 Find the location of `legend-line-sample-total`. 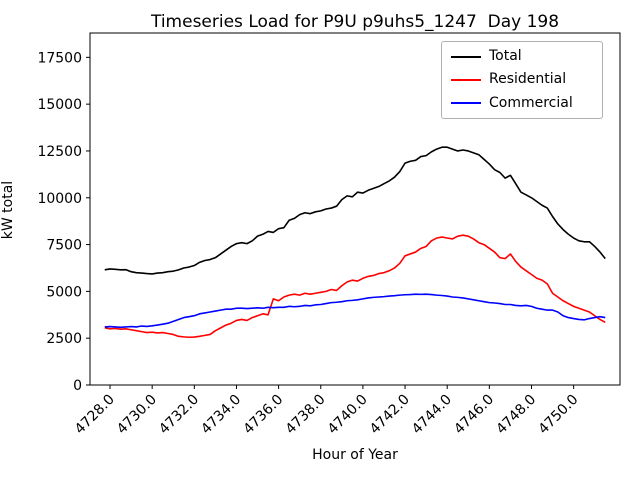

legend-line-sample-total is located at coordinates (466, 56).